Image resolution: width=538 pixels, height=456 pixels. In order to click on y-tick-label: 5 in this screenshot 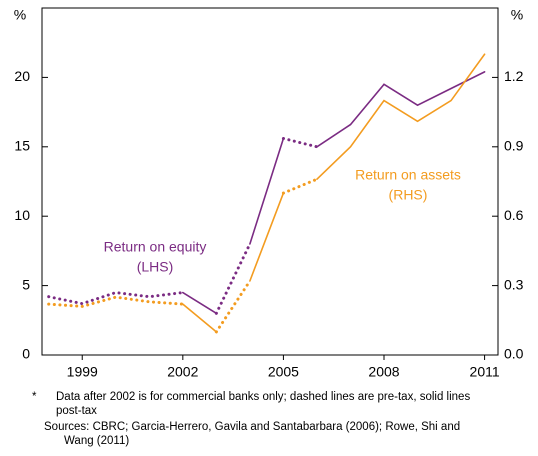, I will do `click(26, 284)`.